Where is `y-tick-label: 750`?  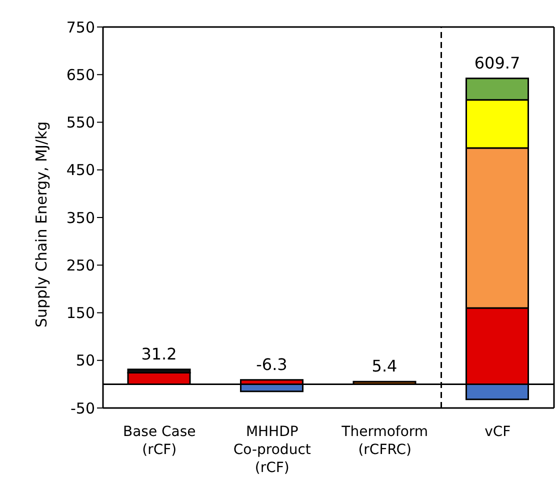
y-tick-label: 750 is located at coordinates (80, 27).